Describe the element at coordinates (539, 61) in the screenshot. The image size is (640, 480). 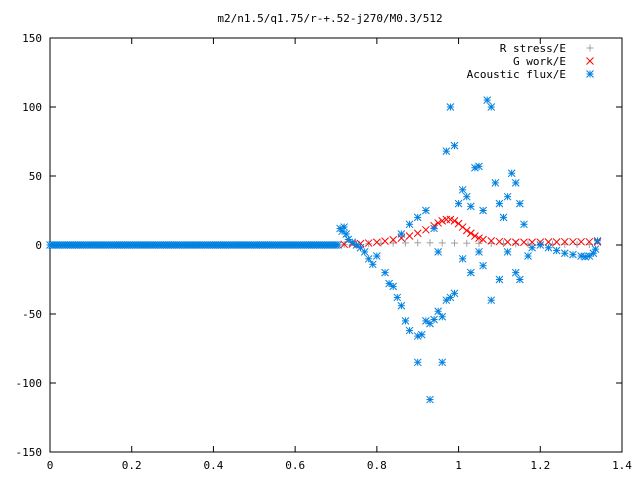
I see `legend-label: G work/E` at that location.